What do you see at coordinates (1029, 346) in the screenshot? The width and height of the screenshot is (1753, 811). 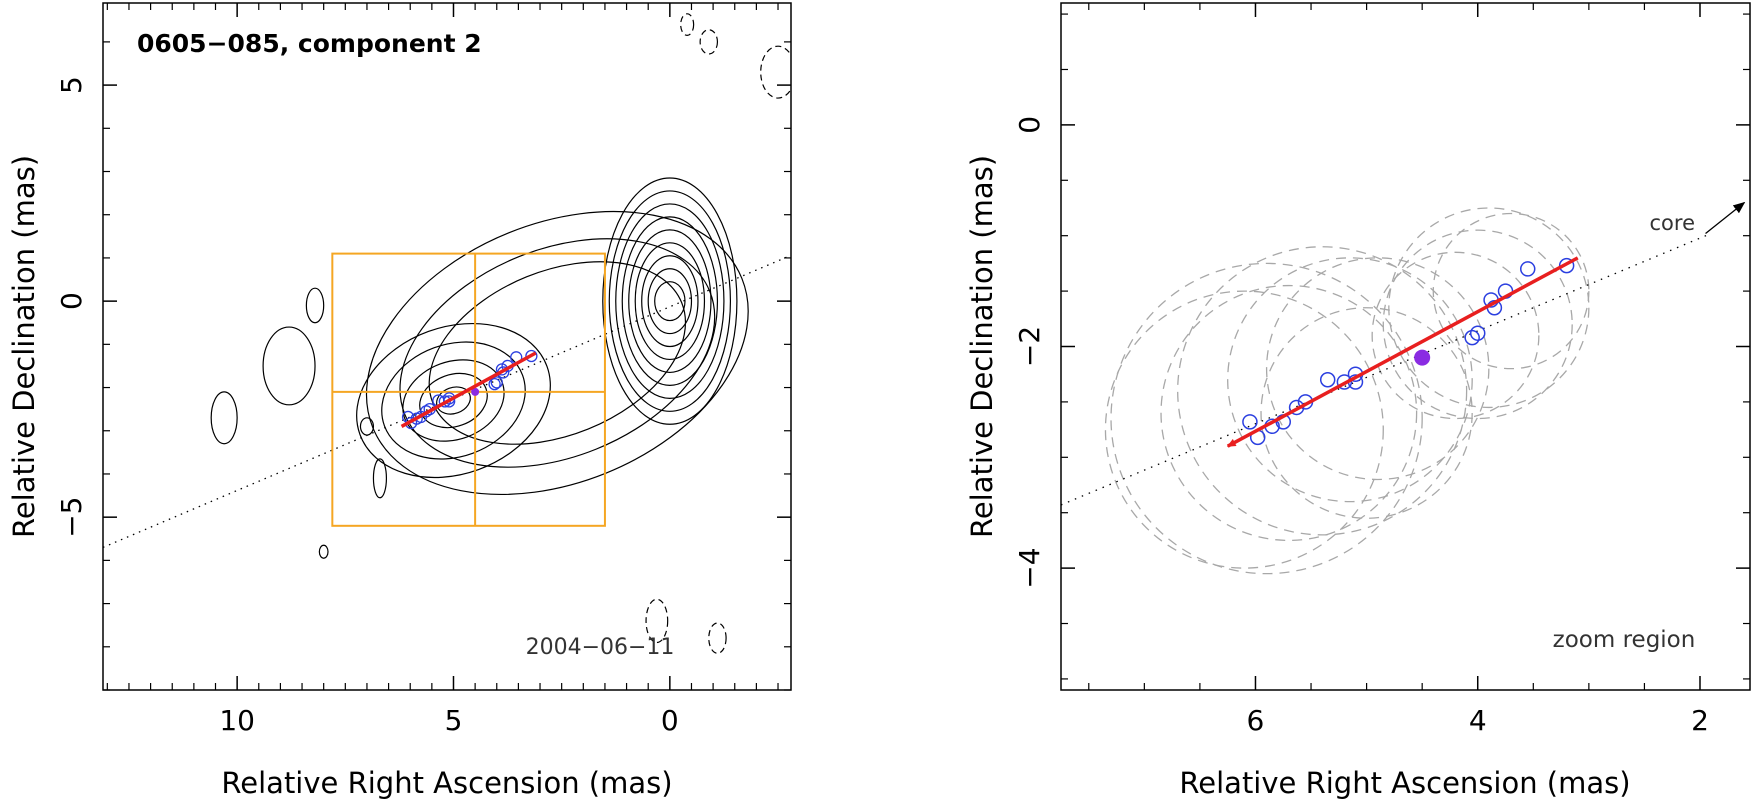 I see `y-tick-label: −2` at bounding box center [1029, 346].